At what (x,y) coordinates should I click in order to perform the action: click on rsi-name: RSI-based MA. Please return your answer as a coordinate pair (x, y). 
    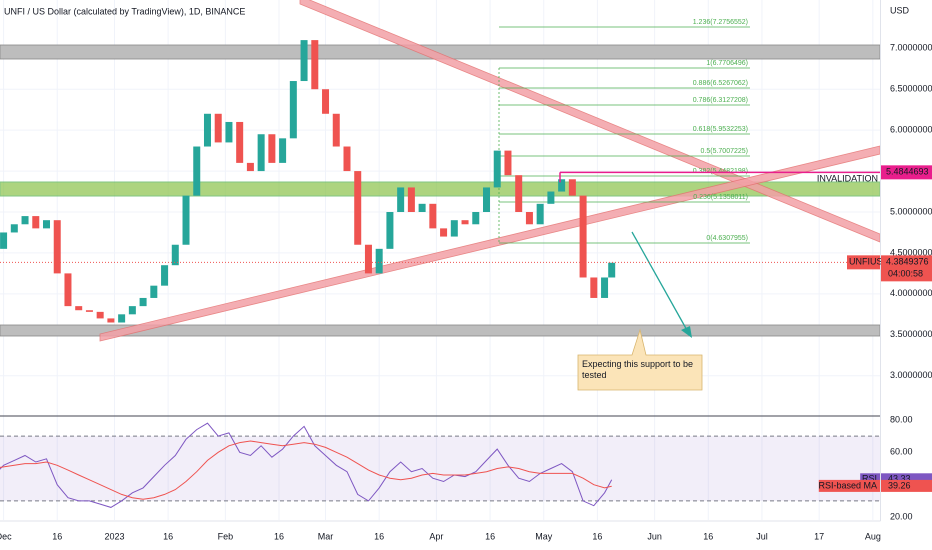
    Looking at the image, I should click on (847, 485).